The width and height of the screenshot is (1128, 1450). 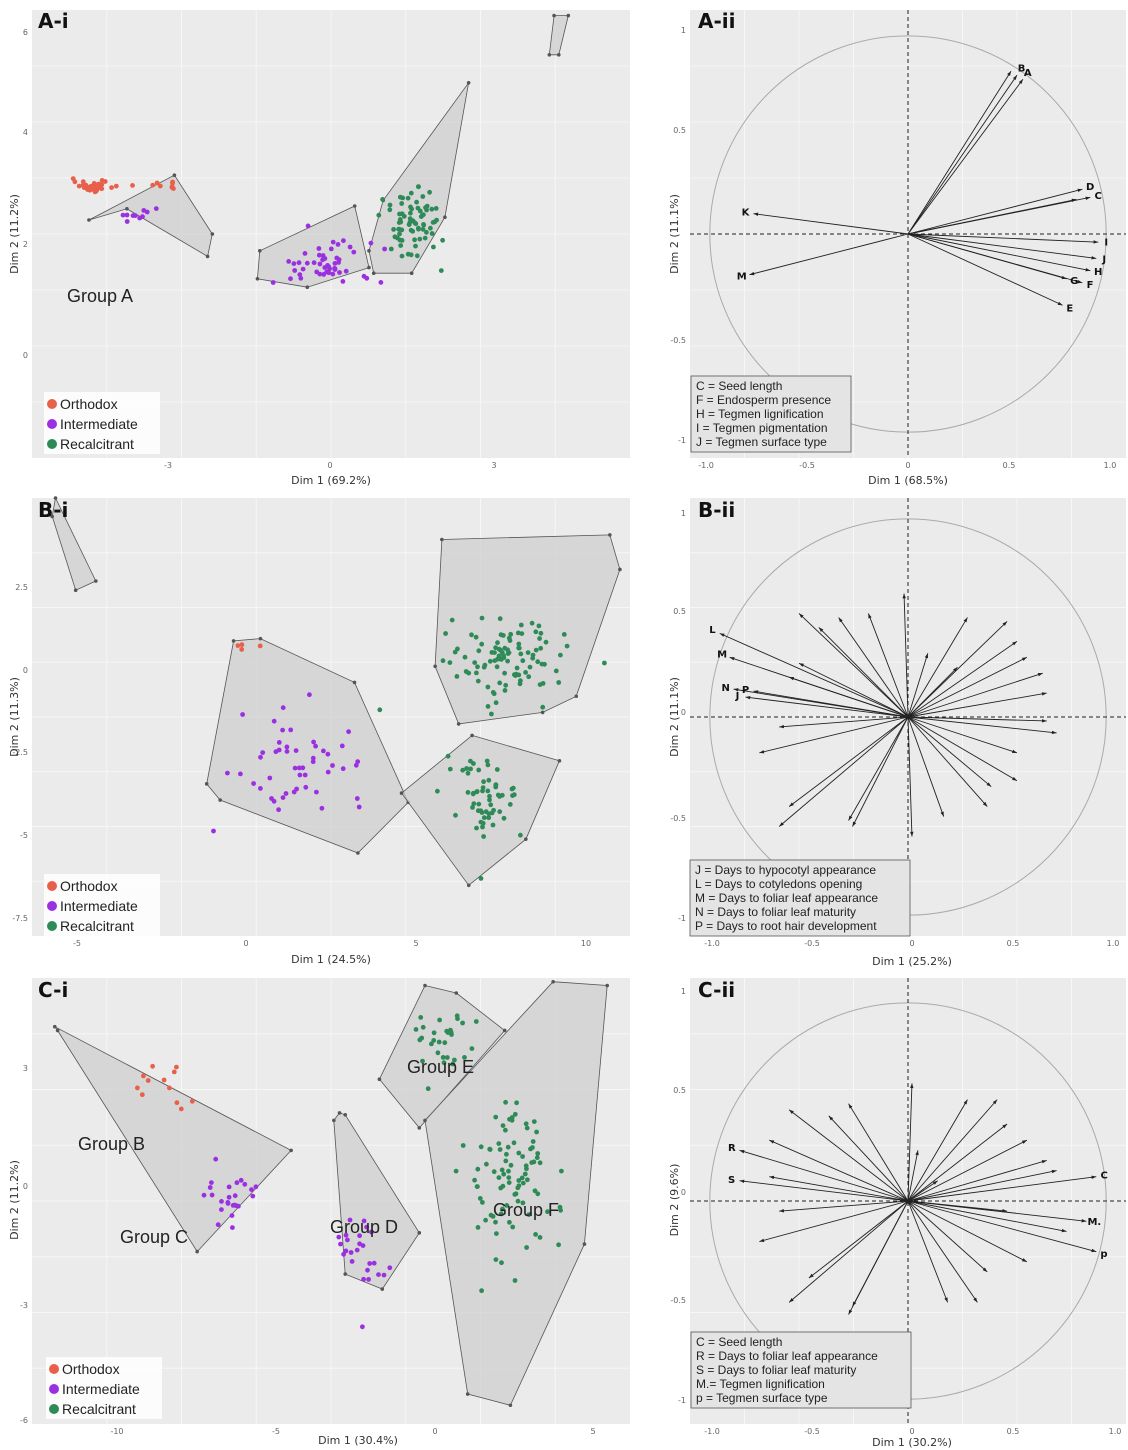 What do you see at coordinates (52, 404) in the screenshot?
I see `legend-marker-orthodox` at bounding box center [52, 404].